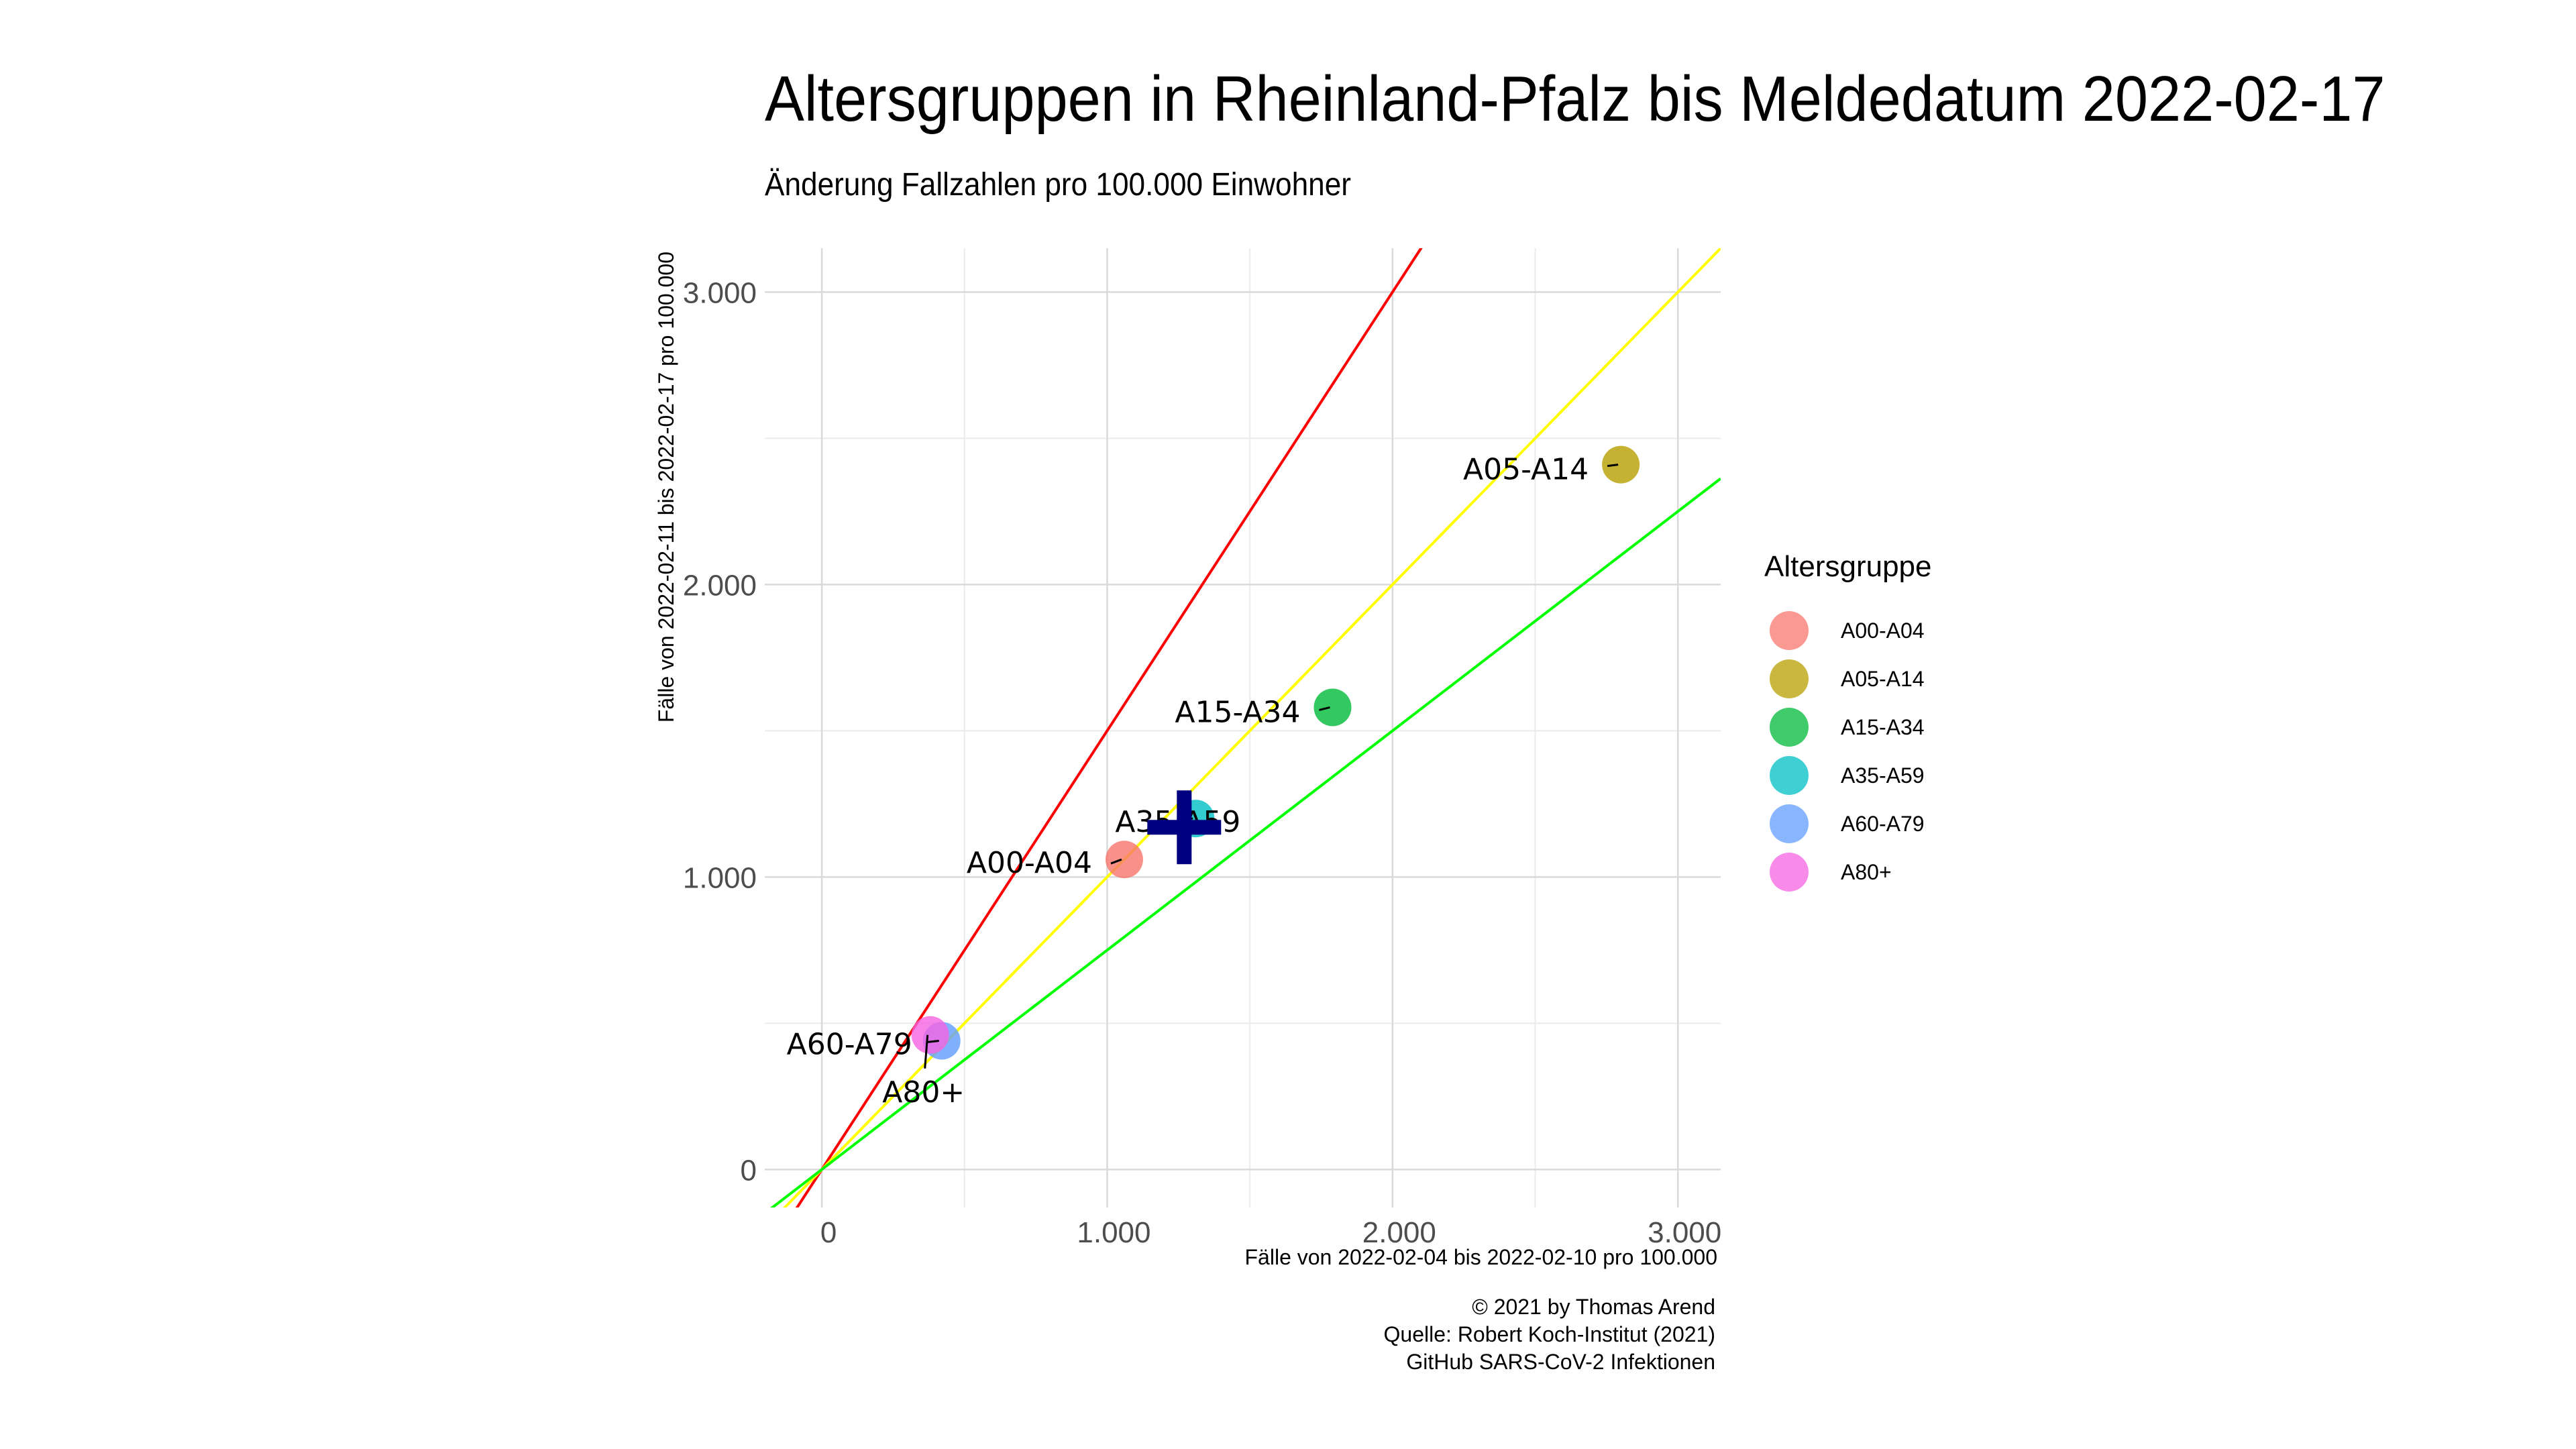  What do you see at coordinates (720, 731) in the screenshot?
I see `y-axis-ticks: 0 1.000 2.000 3.000` at bounding box center [720, 731].